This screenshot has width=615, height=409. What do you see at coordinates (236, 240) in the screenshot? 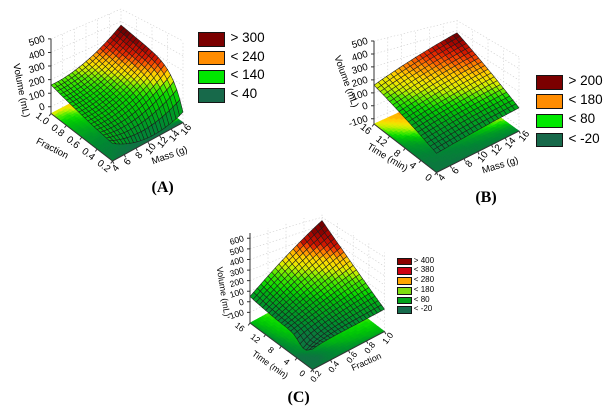
I see `svg-text: 600` at bounding box center [236, 240].